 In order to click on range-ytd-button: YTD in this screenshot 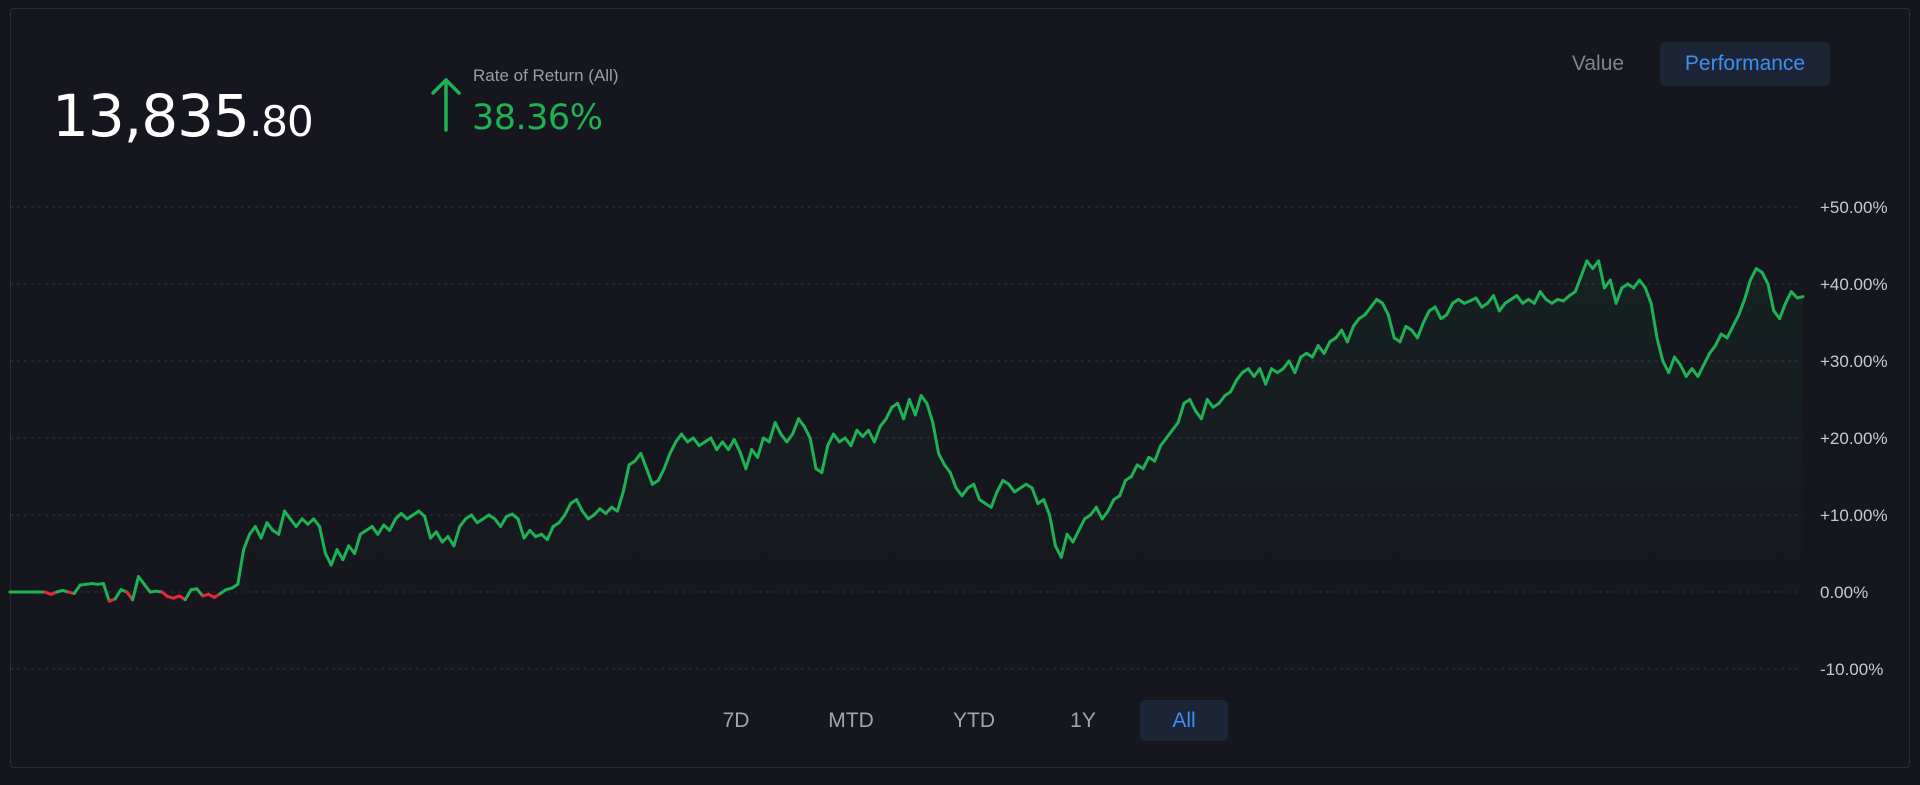, I will do `click(974, 720)`.